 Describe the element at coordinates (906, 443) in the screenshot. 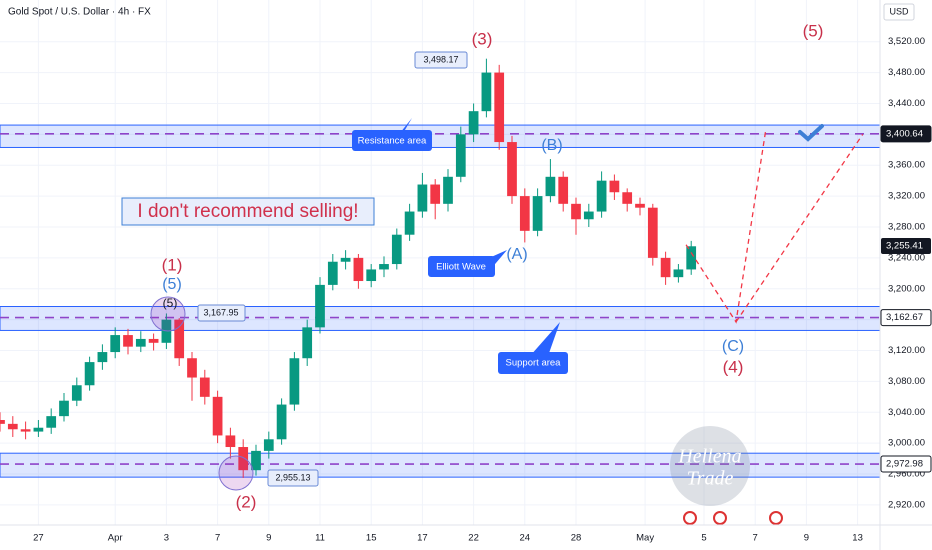

I see `y-tick-label: 3,000.00` at that location.